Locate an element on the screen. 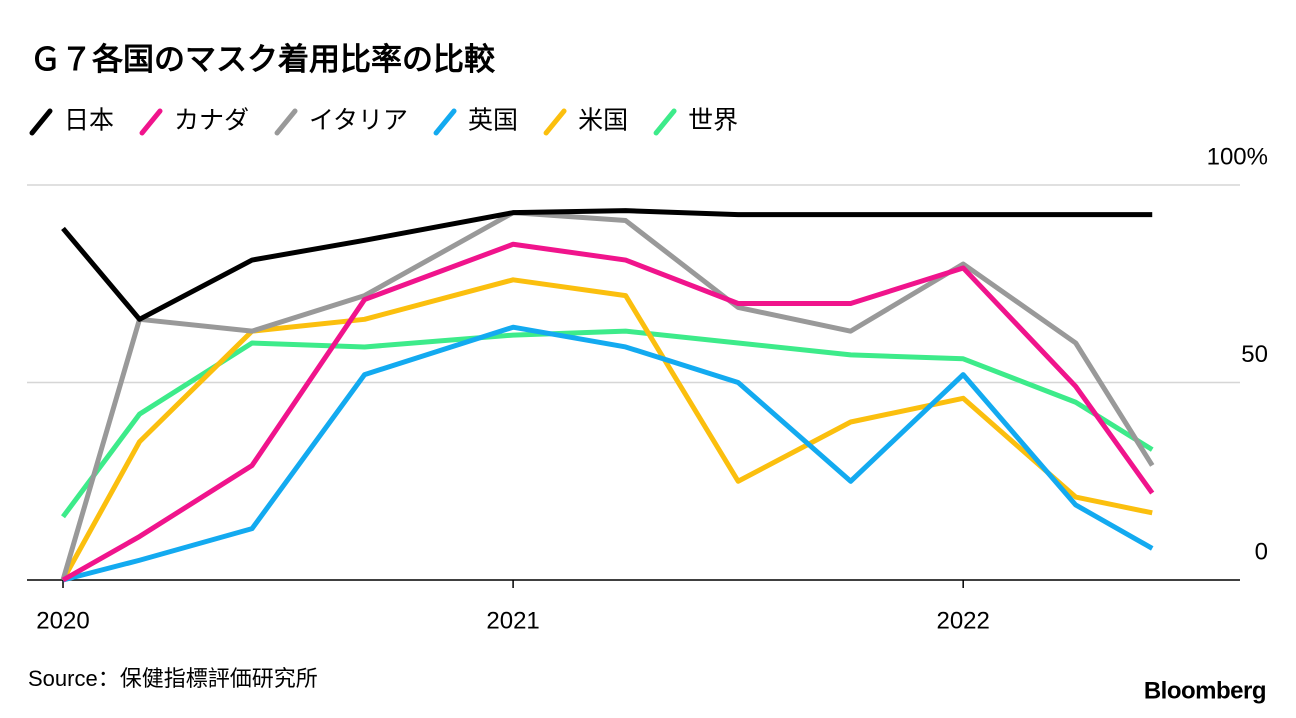 Image resolution: width=1296 pixels, height=718 pixels. legend-label: 米国 is located at coordinates (603, 121).